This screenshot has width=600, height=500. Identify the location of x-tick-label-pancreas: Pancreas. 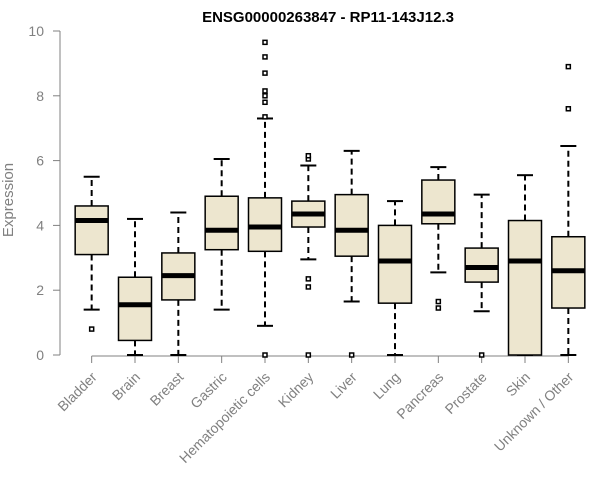
(419, 395).